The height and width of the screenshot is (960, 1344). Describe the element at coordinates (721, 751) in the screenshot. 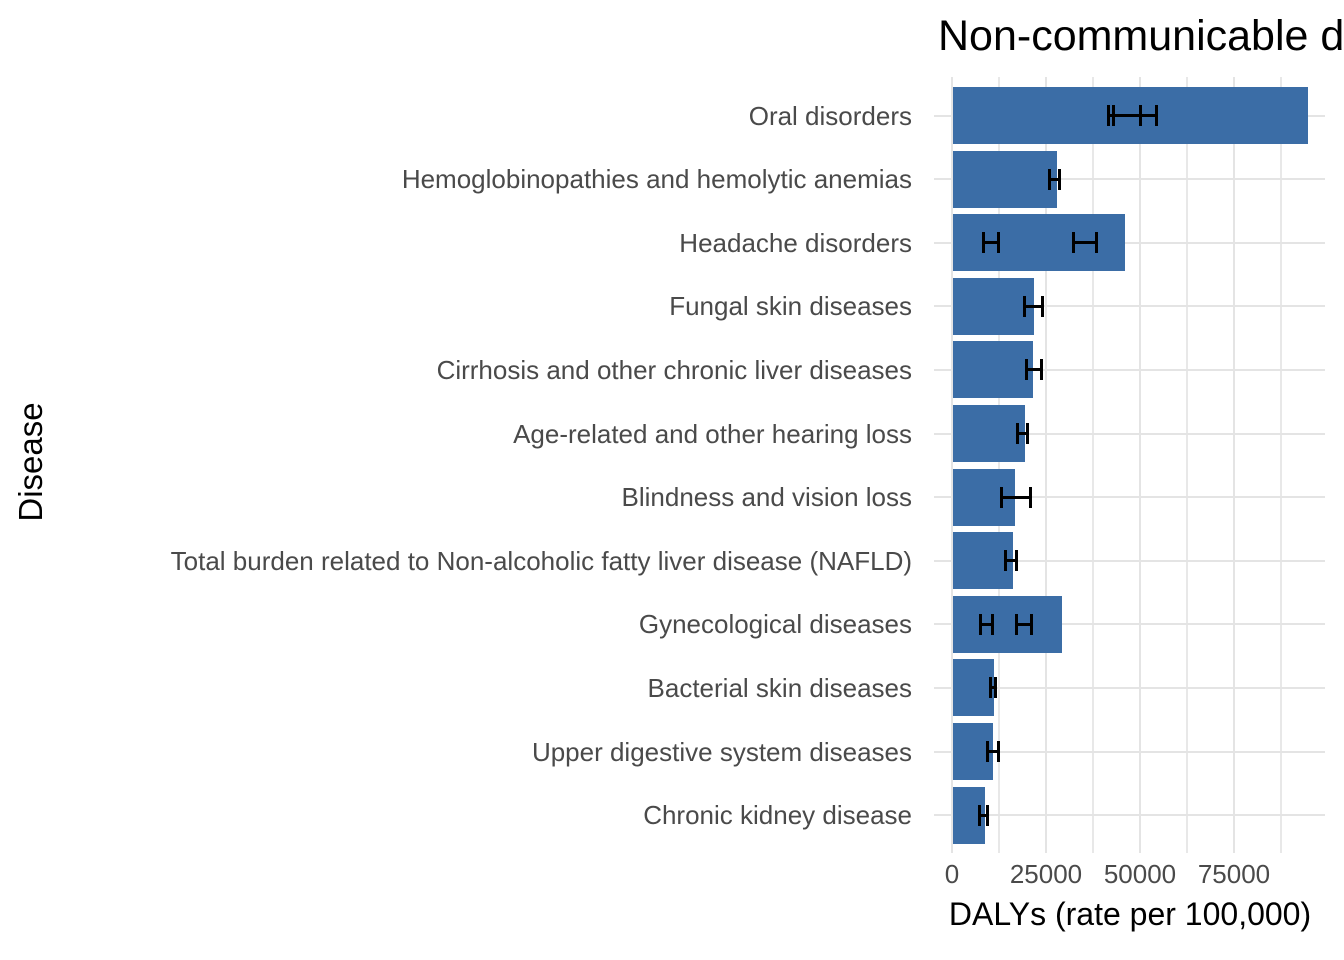

I see `category-label: Upper digestive system diseases` at that location.